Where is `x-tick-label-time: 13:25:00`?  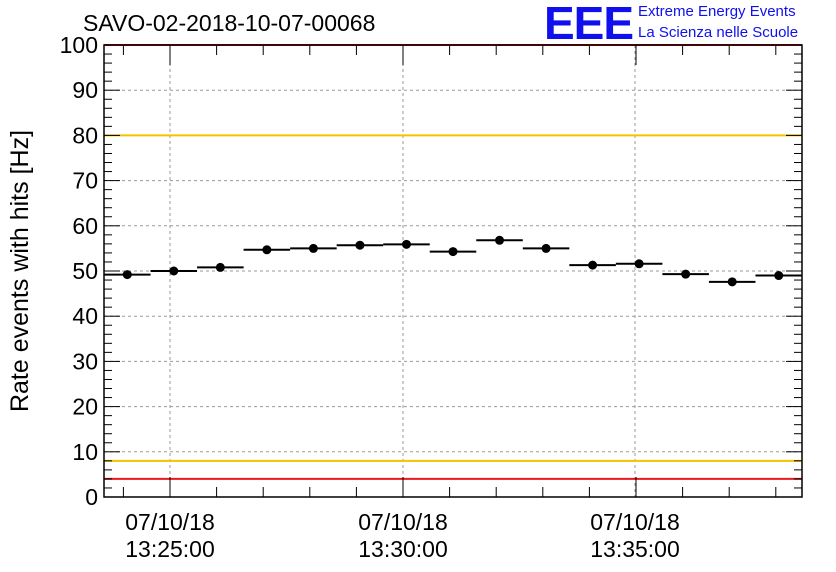 x-tick-label-time: 13:25:00 is located at coordinates (170, 549).